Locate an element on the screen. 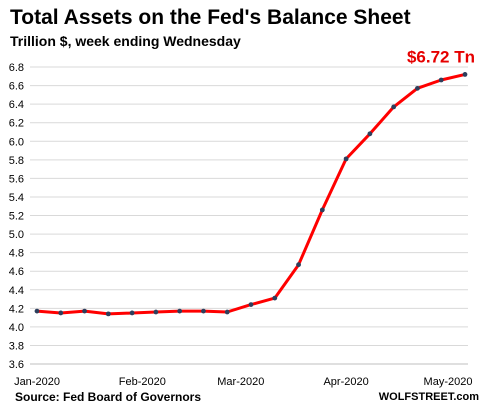  x-tick-label: Apr-2020 is located at coordinates (345, 382).